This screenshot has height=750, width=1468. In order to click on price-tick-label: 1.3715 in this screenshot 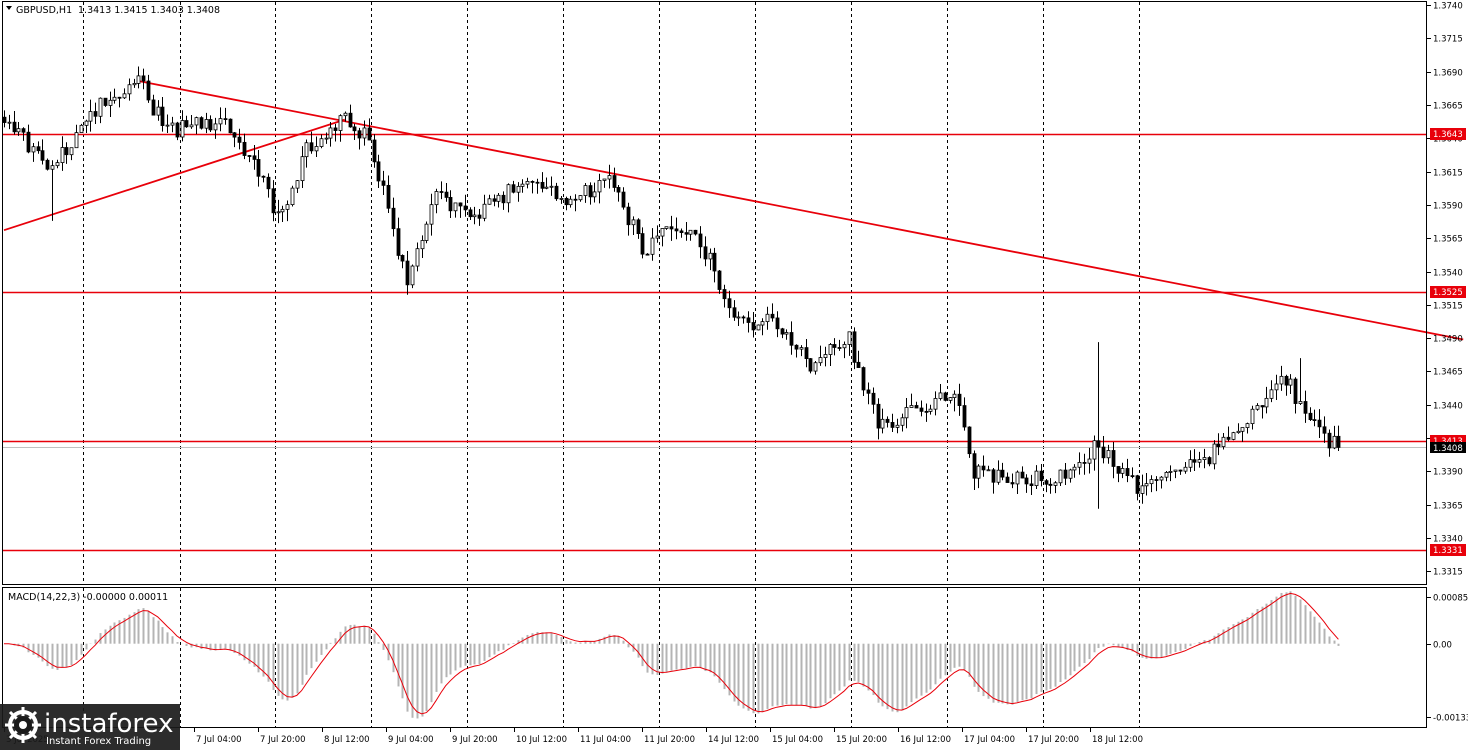, I will do `click(1448, 40)`.